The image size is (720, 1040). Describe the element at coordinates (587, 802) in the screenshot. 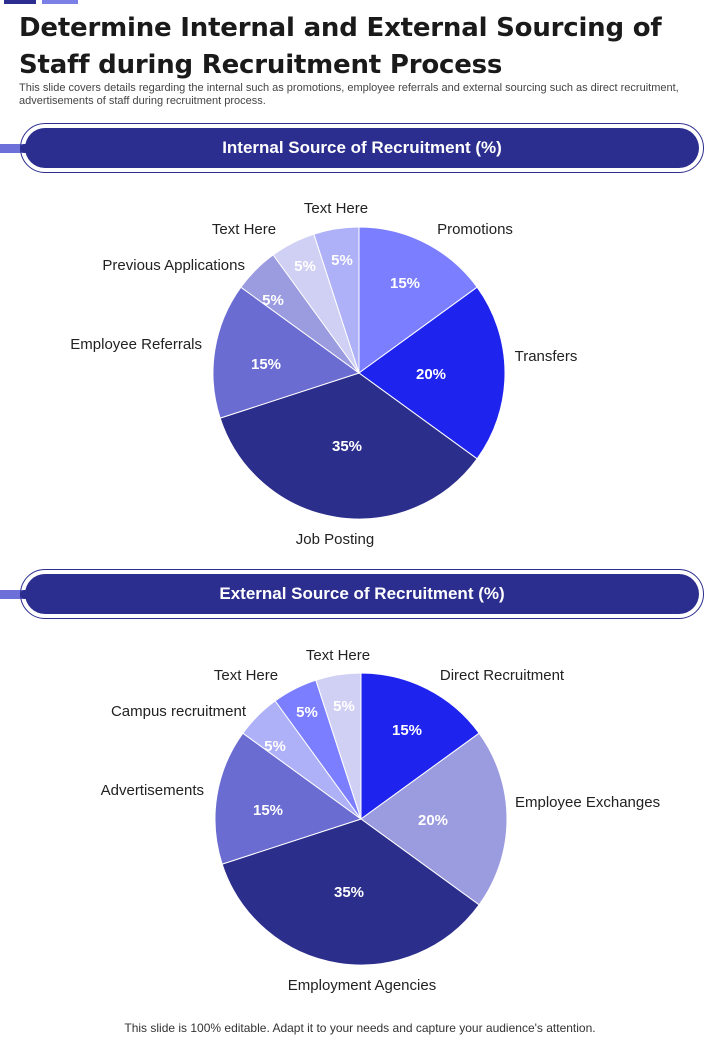

I see `category-label: Employee Exchanges` at that location.